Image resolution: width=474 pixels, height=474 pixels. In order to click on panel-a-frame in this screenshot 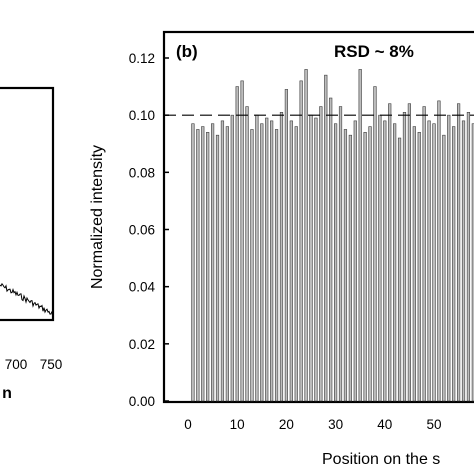, I will do `click(27, 204)`.